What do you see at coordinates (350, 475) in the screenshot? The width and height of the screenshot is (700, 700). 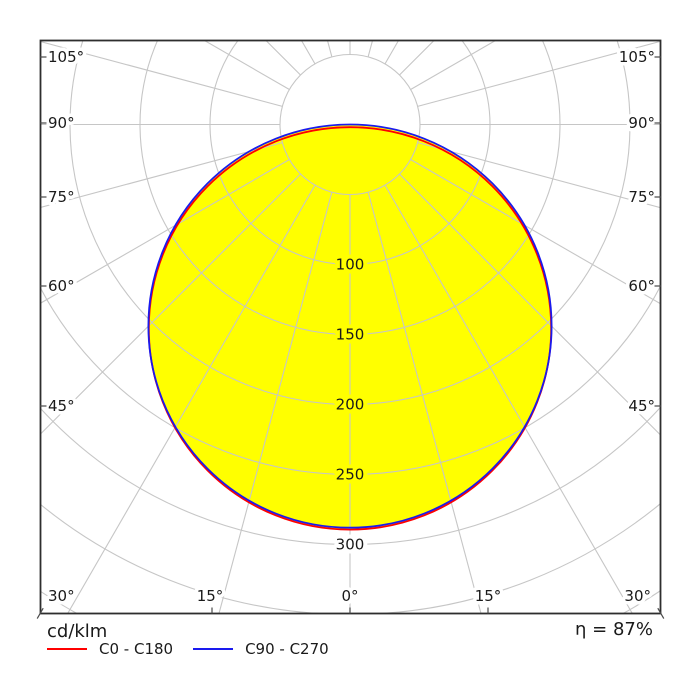 I see `ring-label-250: 250` at bounding box center [350, 475].